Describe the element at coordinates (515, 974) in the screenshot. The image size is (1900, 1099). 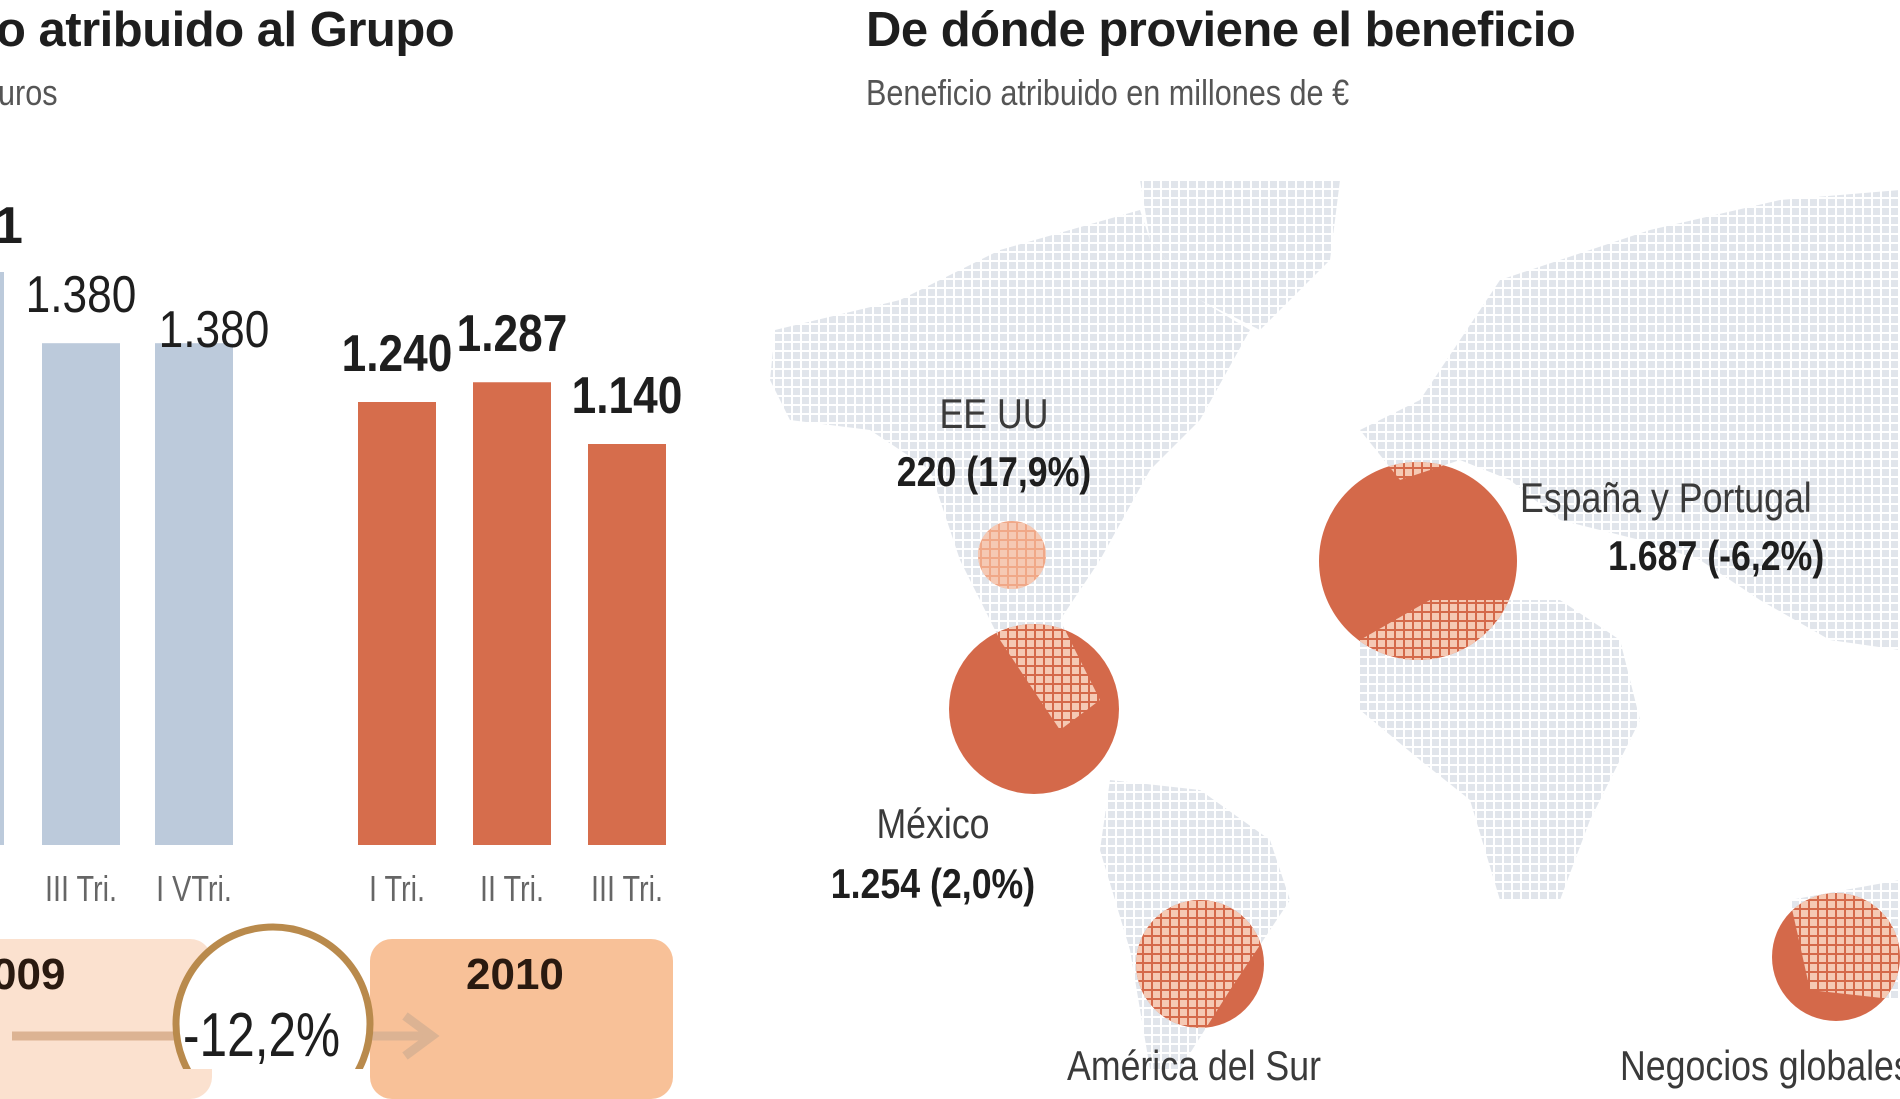
I see `year-label-2010: 2010` at that location.